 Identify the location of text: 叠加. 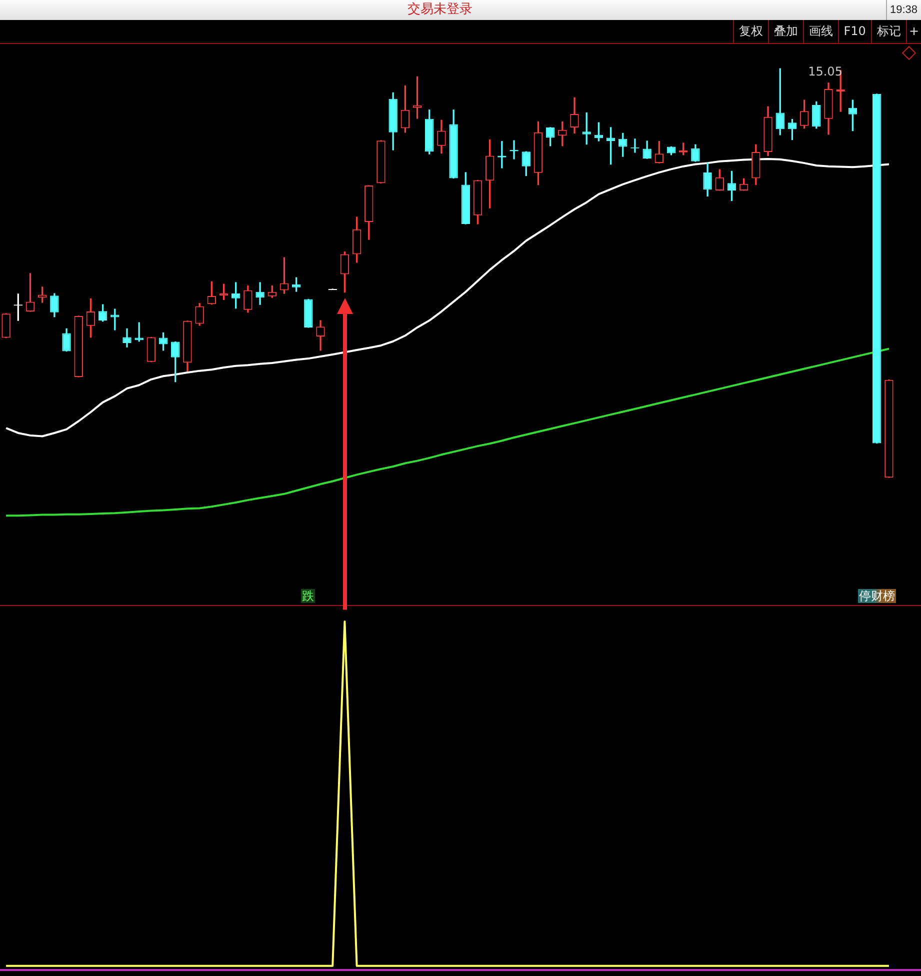
(785, 31).